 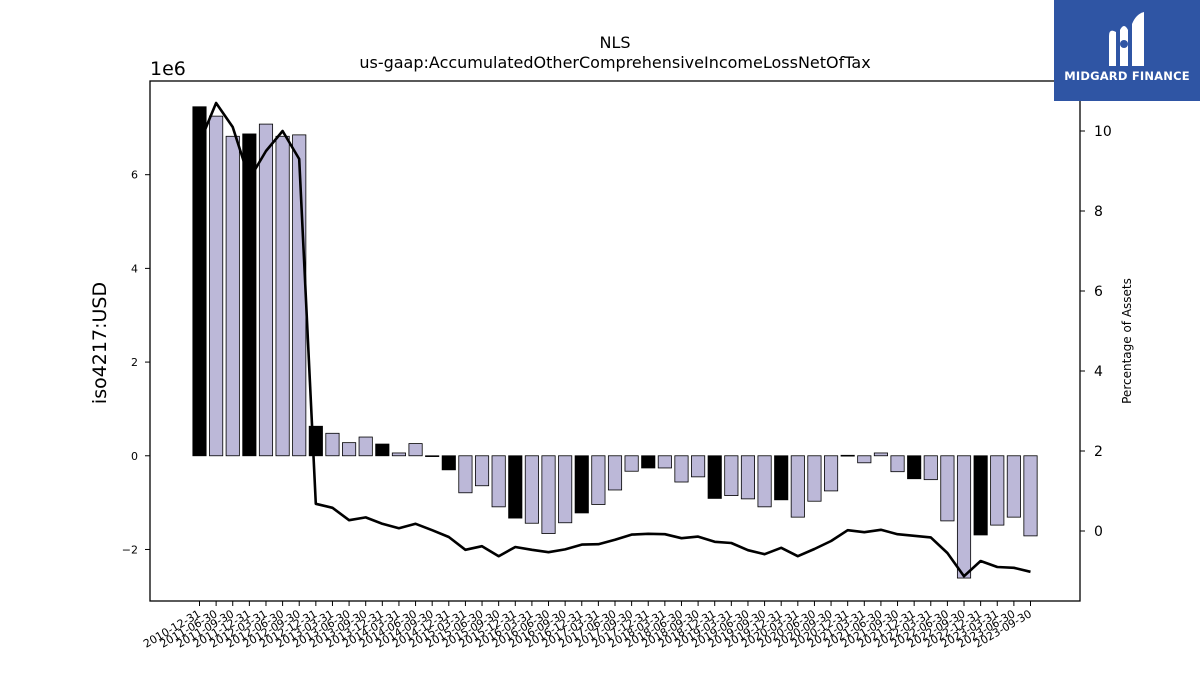 I want to click on y-tick-label: −2, so click(x=130, y=549).